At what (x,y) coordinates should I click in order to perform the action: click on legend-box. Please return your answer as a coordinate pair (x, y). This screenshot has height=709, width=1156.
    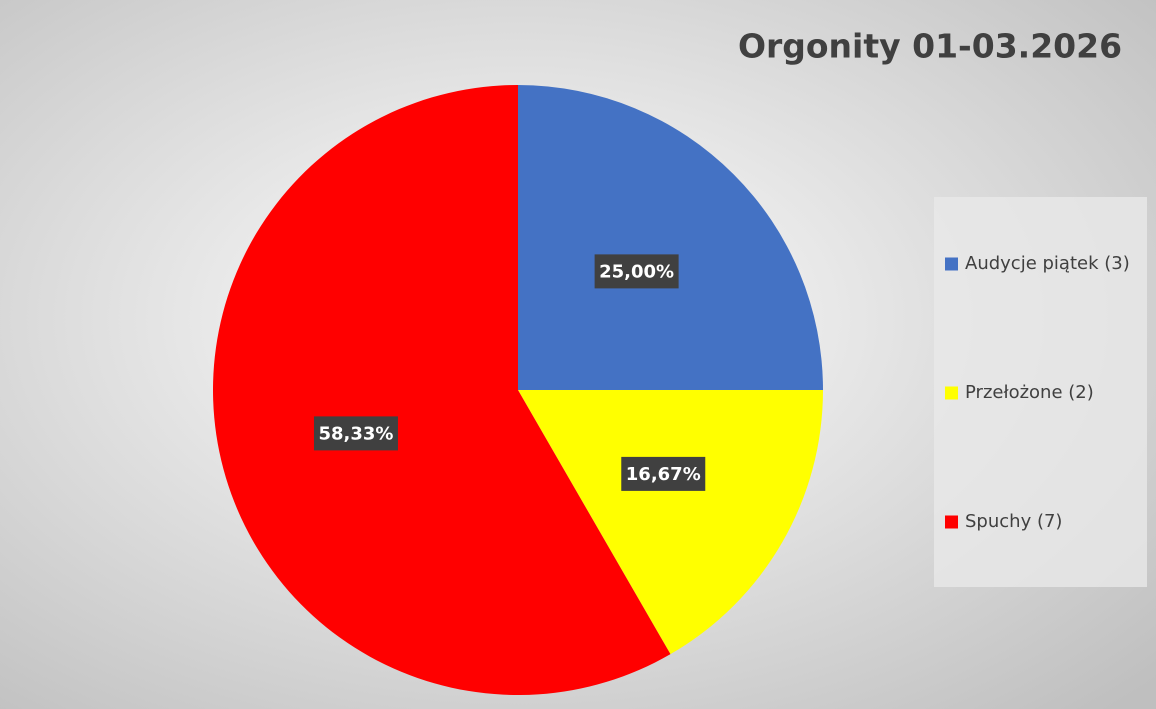
    Looking at the image, I should click on (1040, 392).